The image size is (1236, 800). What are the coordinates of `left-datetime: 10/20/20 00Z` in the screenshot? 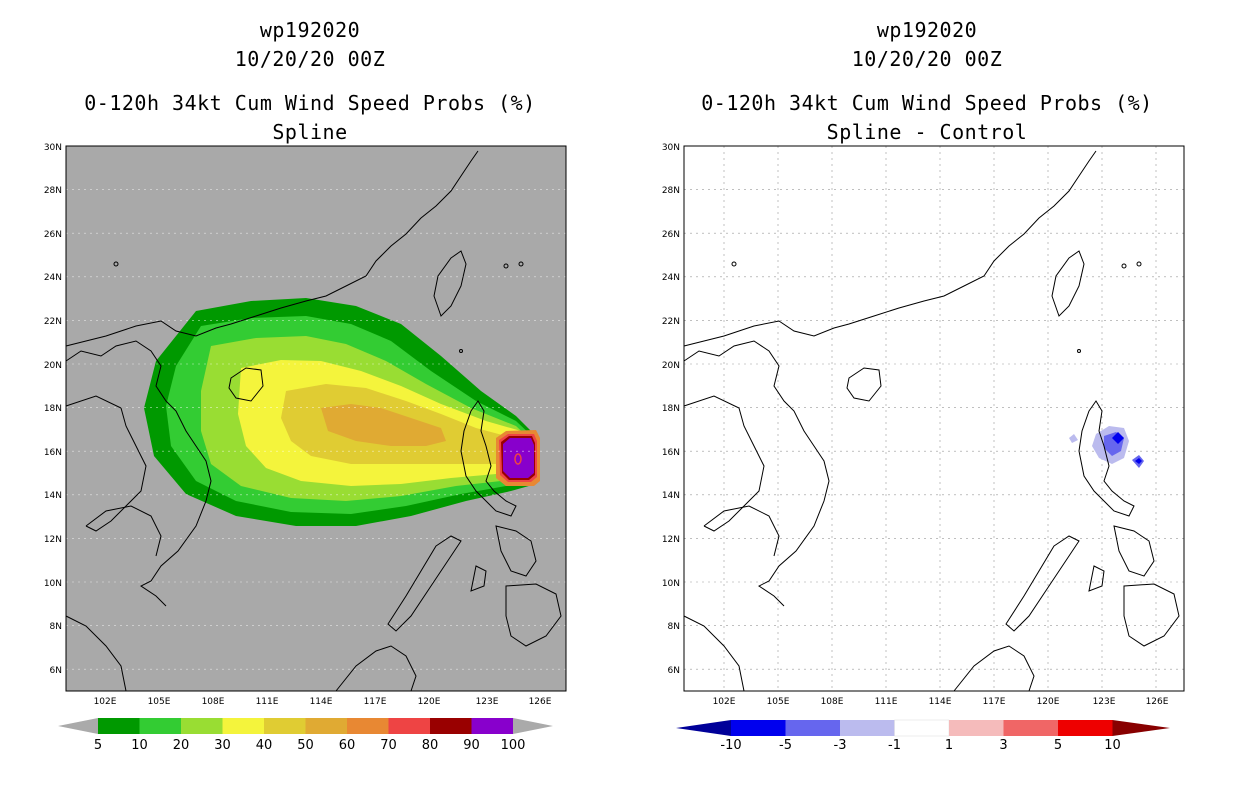 It's located at (310, 59).